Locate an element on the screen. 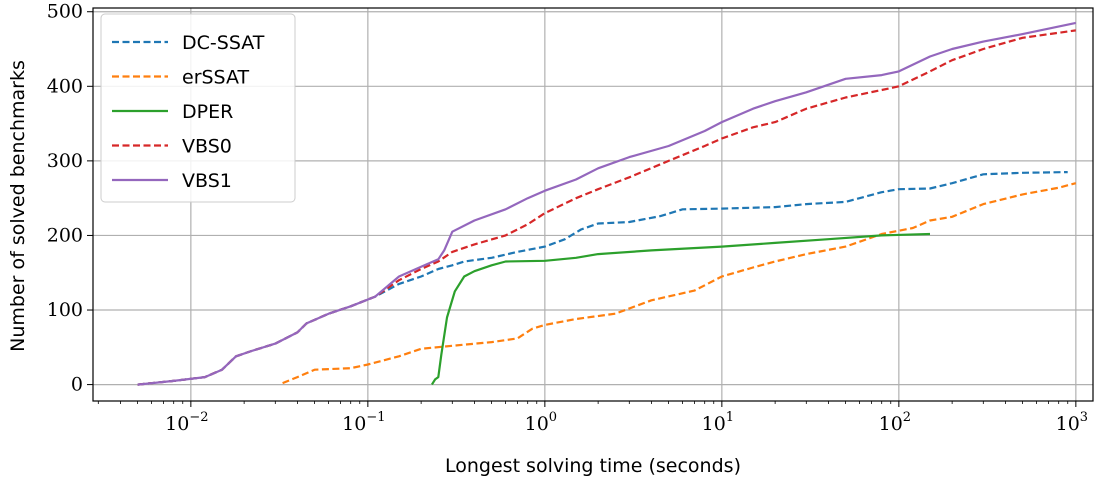  legend-label: DPER is located at coordinates (207, 112).